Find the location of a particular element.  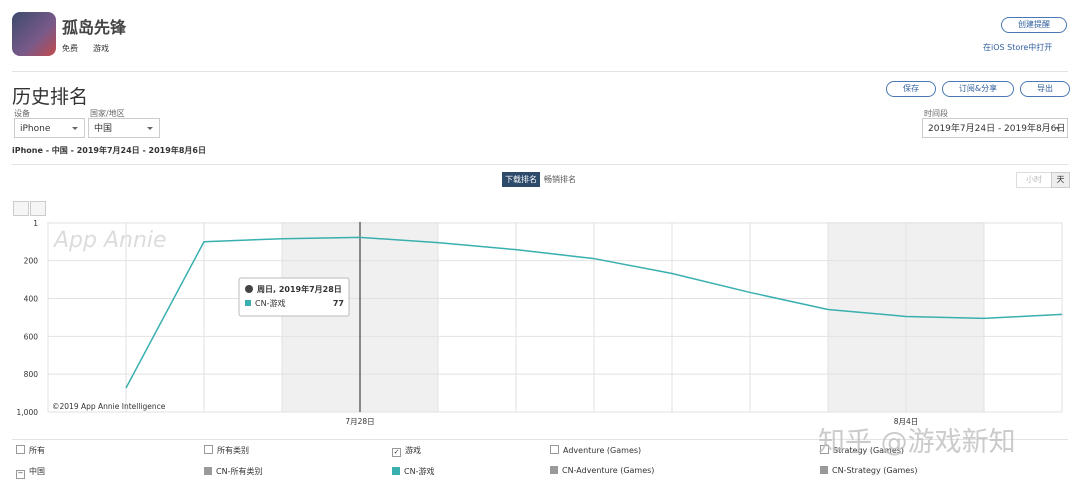

legend-cell: CN-游戏 is located at coordinates (413, 471).